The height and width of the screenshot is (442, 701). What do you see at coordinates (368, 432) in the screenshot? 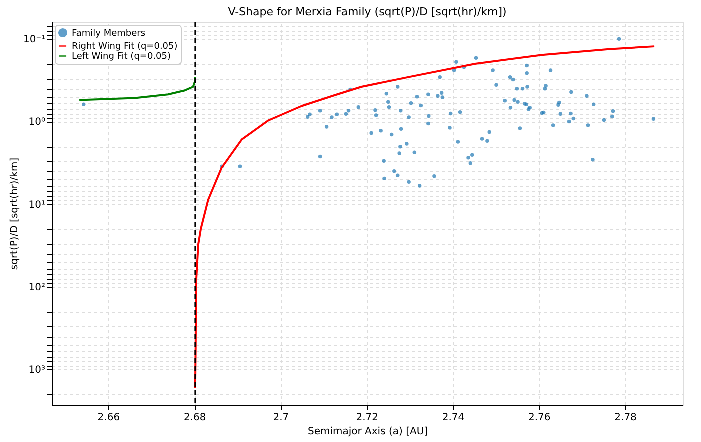
I see `x-axis-title: Semimajor Axis (a) [AU]` at bounding box center [368, 432].